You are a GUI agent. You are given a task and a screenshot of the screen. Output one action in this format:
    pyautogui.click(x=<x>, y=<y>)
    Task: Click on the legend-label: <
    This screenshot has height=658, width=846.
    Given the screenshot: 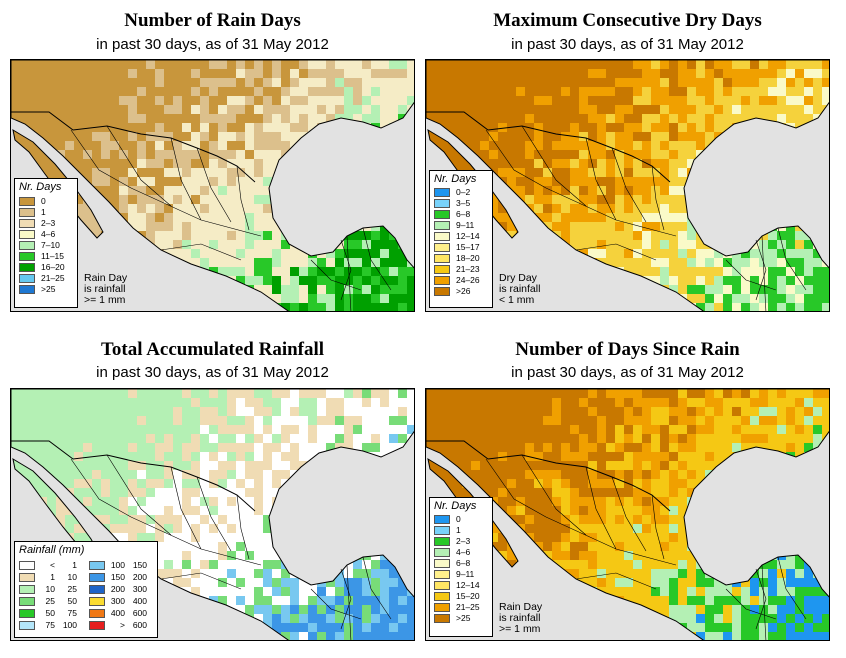 What is the action you would take?
    pyautogui.click(x=52, y=565)
    